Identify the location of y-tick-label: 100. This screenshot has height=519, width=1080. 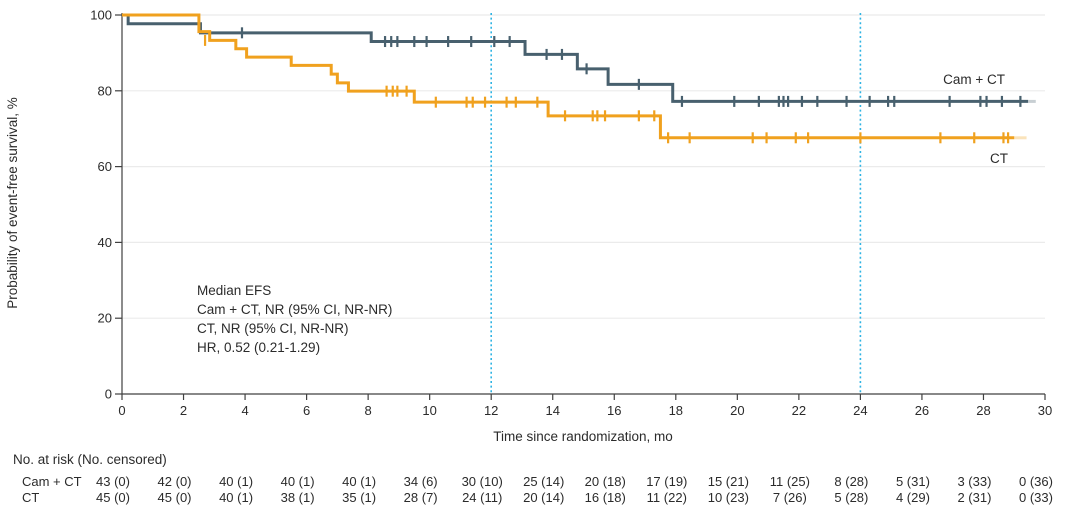
(101, 15).